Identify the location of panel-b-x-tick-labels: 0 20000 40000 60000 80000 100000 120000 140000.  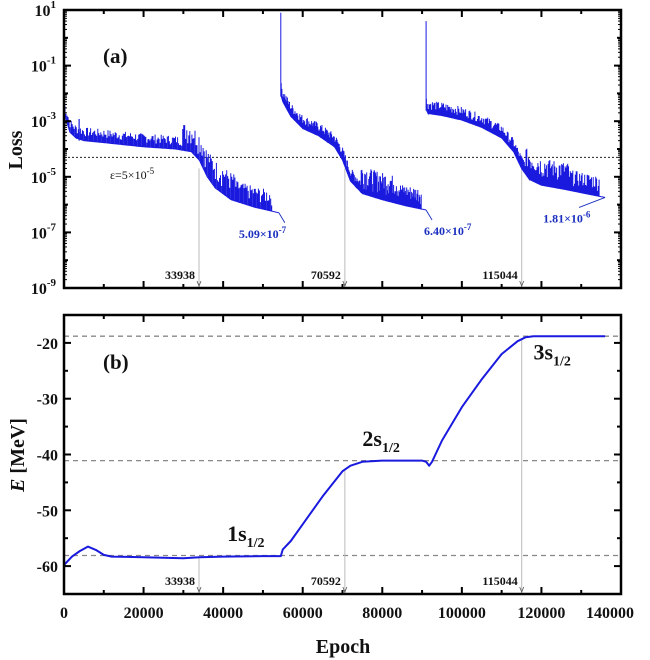
(347, 613).